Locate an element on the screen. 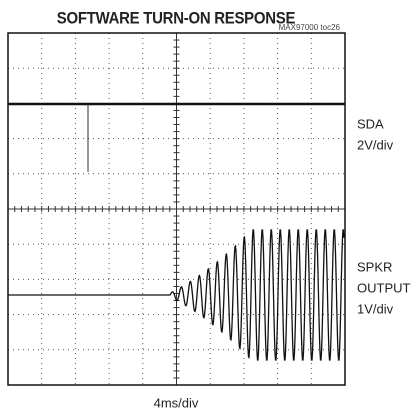 Image resolution: width=413 pixels, height=412 pixels. title: SOFTWARE TURN-ON RESPONSE is located at coordinates (176, 19).